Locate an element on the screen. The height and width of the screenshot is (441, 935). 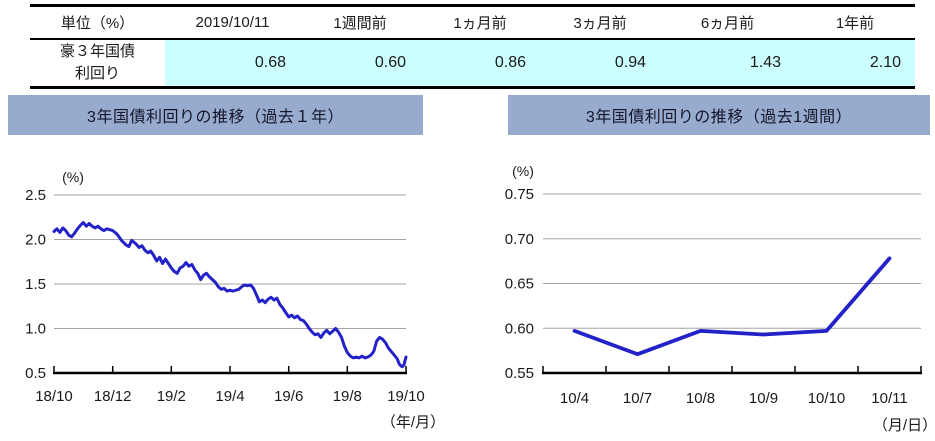
svg-text: 19/10 is located at coordinates (406, 396).